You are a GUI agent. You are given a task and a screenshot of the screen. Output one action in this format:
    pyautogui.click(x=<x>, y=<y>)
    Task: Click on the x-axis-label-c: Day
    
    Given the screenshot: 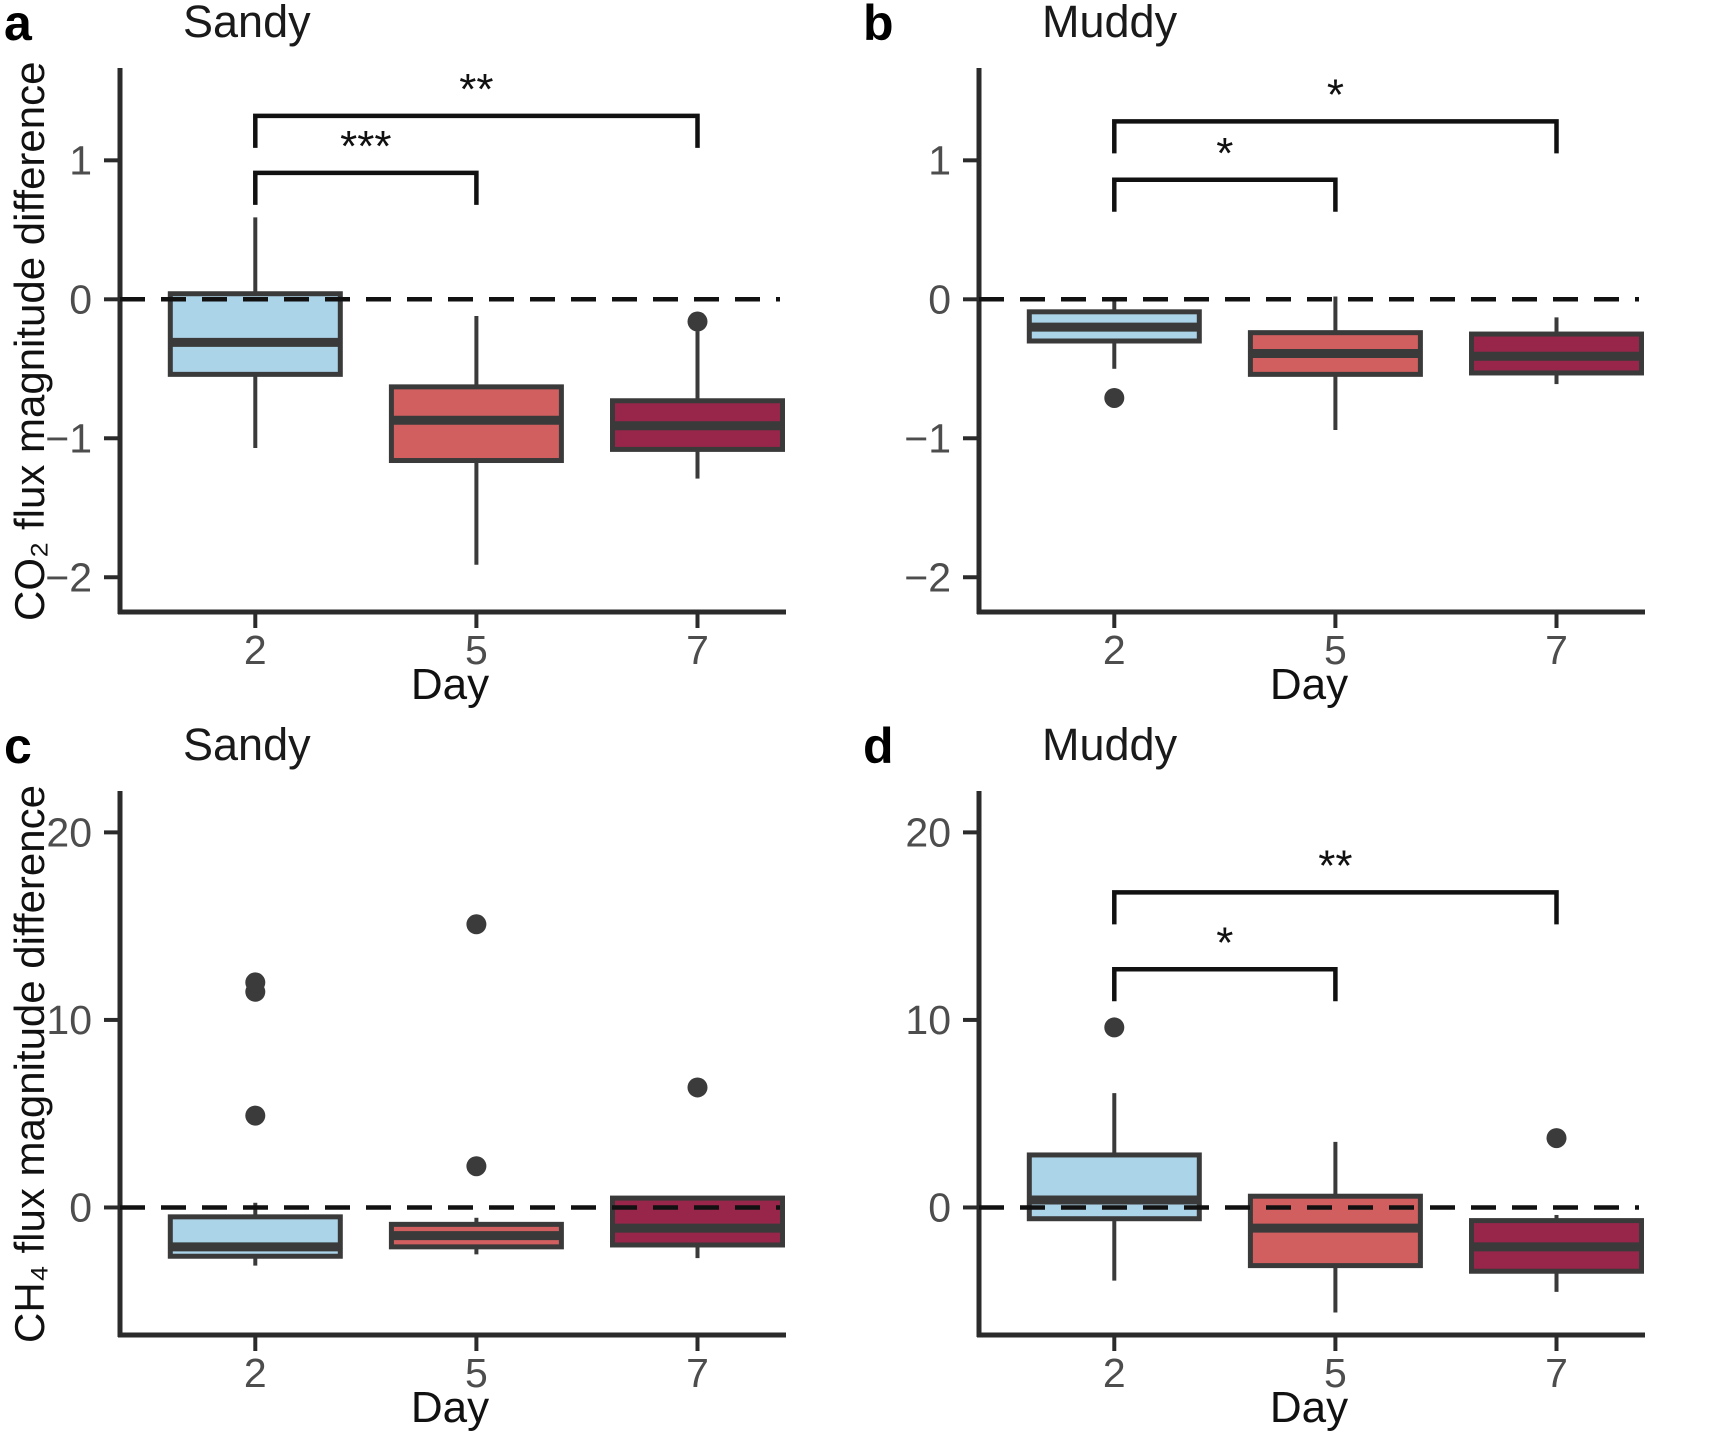 What is the action you would take?
    pyautogui.click(x=450, y=1407)
    